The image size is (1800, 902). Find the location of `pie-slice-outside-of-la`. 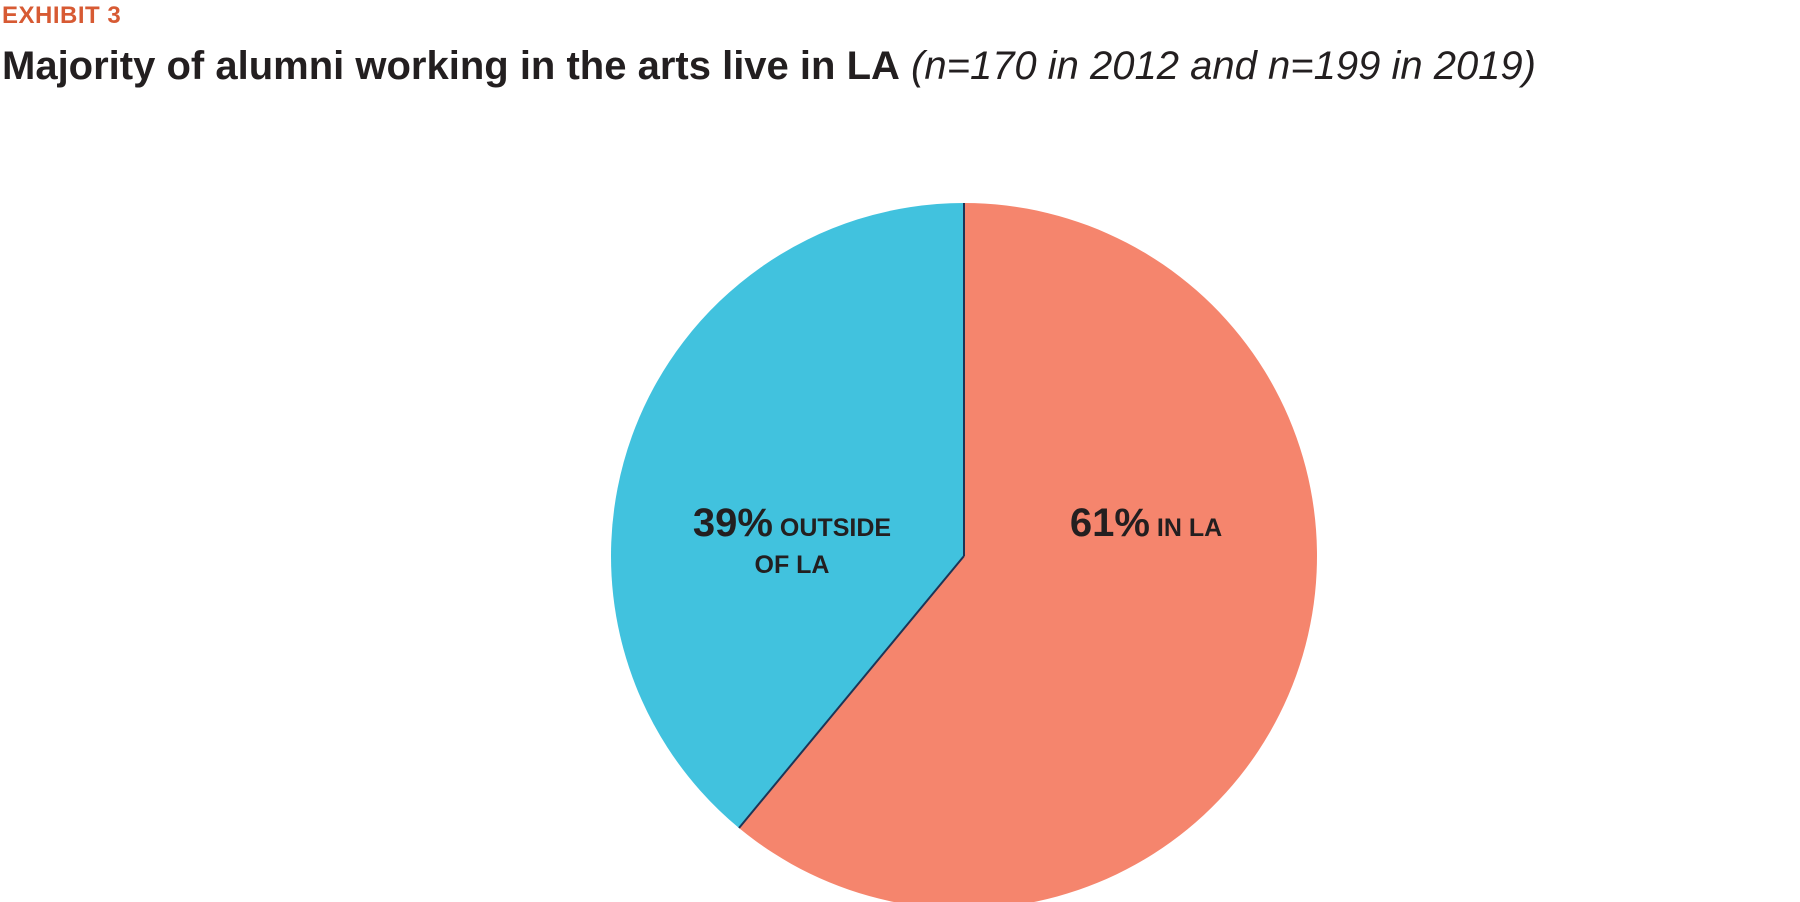

pie-slice-outside-of-la is located at coordinates (787, 515).